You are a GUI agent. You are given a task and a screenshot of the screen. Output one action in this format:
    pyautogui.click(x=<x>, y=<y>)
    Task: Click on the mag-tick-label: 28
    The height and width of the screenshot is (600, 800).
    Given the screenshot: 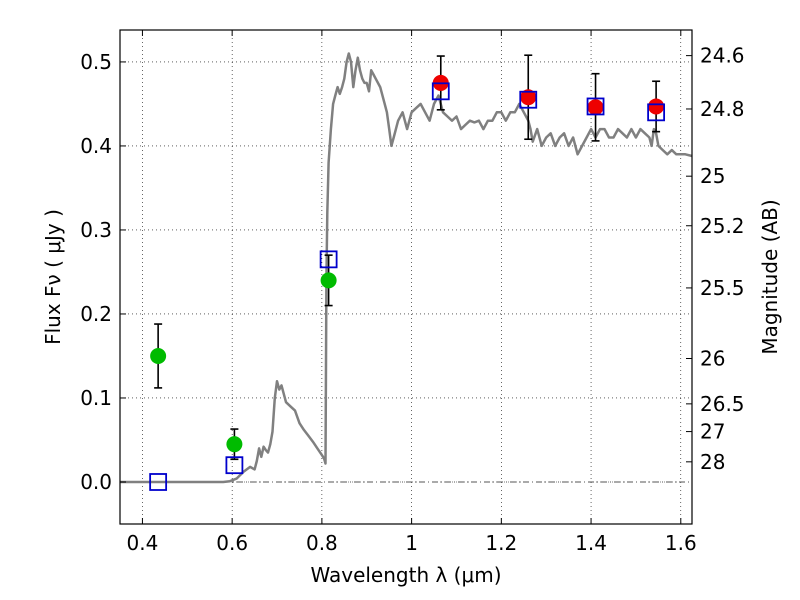 What is the action you would take?
    pyautogui.click(x=712, y=462)
    